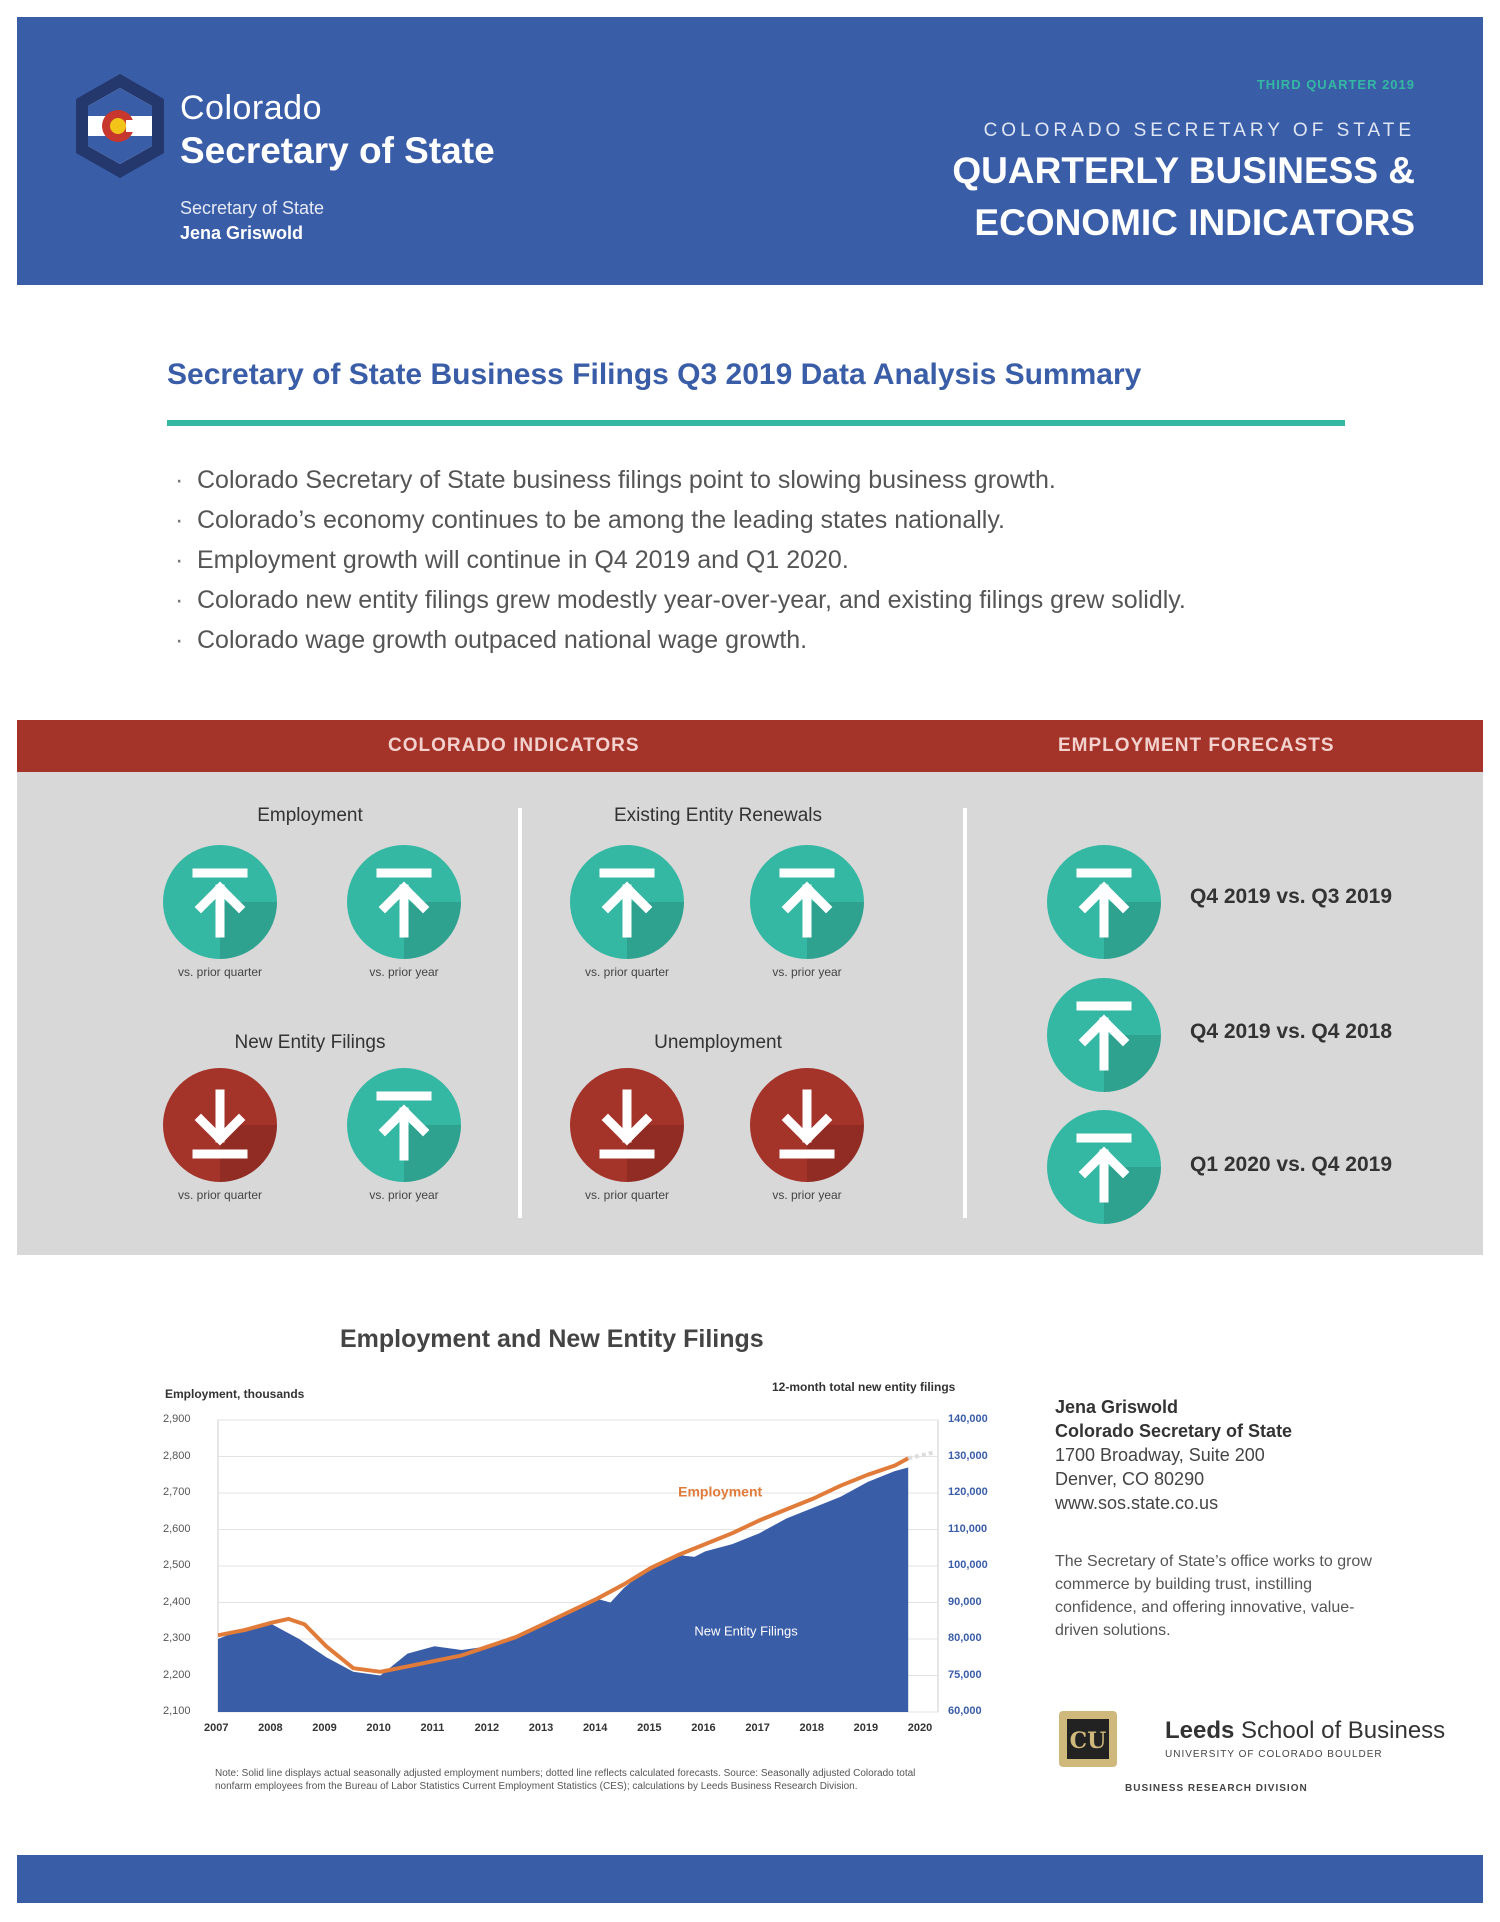  I want to click on y-right-tick-label: 60,000, so click(965, 1711).